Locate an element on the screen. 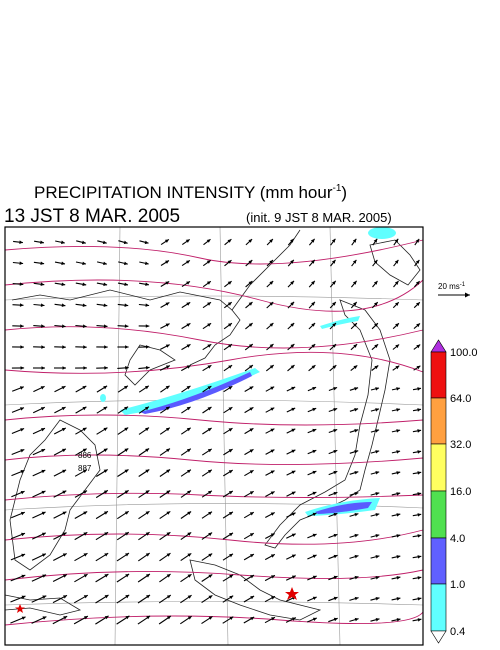 The image size is (500, 650). colorbar-label: 1.0 is located at coordinates (457, 585).